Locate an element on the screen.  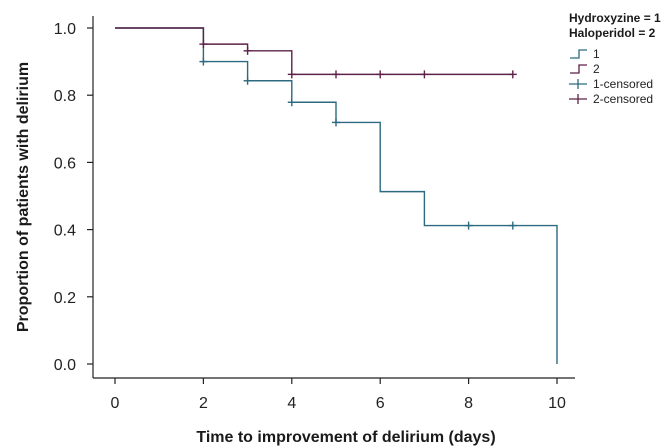
legend-label: 1-censored is located at coordinates (623, 84).